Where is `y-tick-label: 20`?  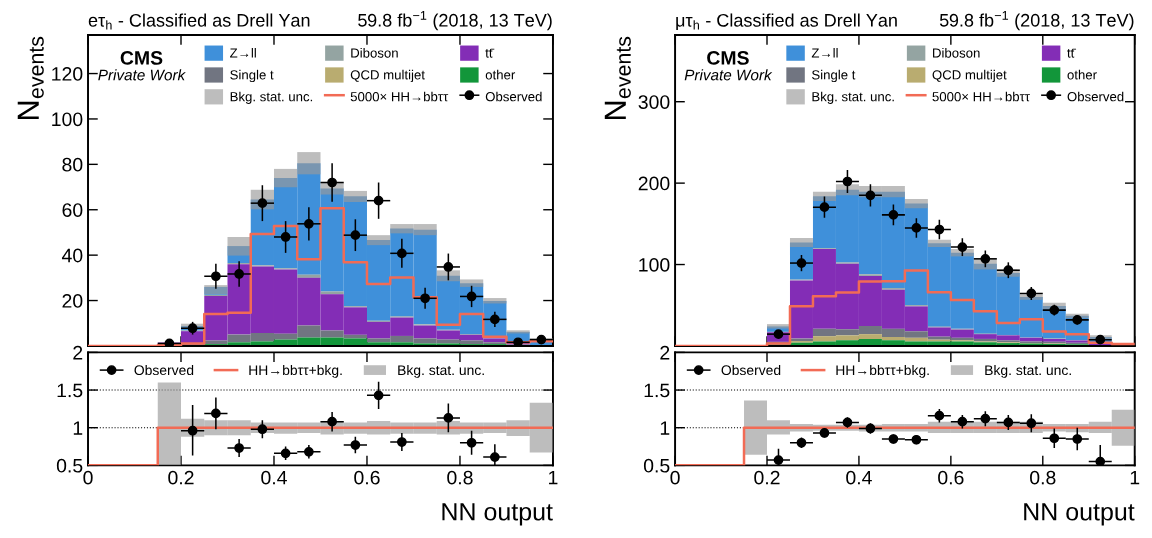 y-tick-label: 20 is located at coordinates (72, 301).